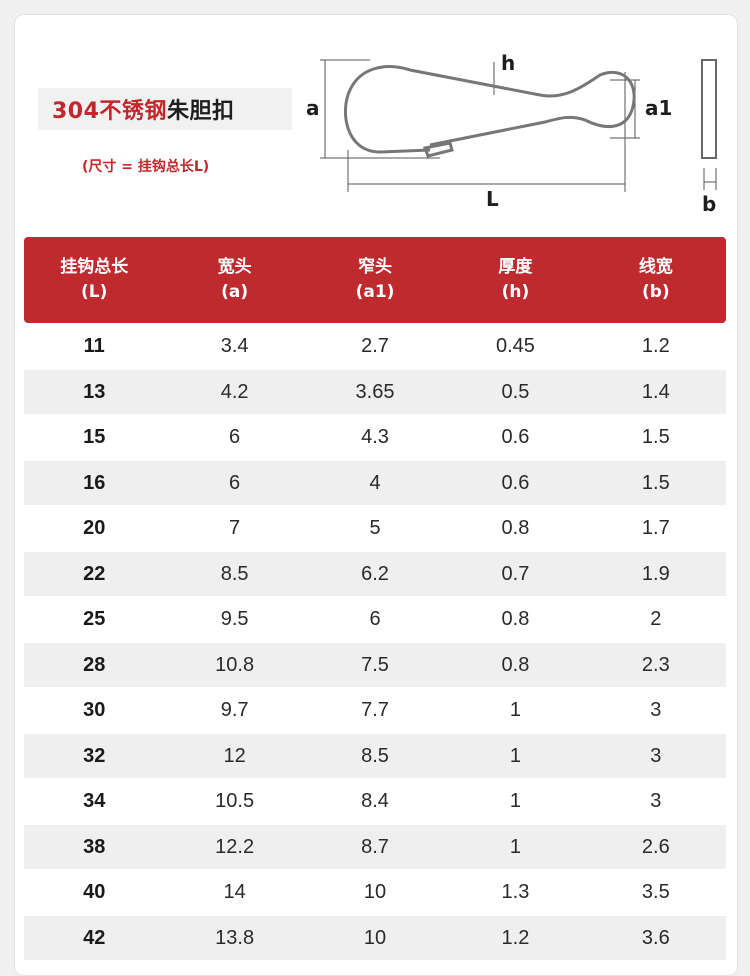 The image size is (750, 976). What do you see at coordinates (709, 109) in the screenshot?
I see `wire-side-view` at bounding box center [709, 109].